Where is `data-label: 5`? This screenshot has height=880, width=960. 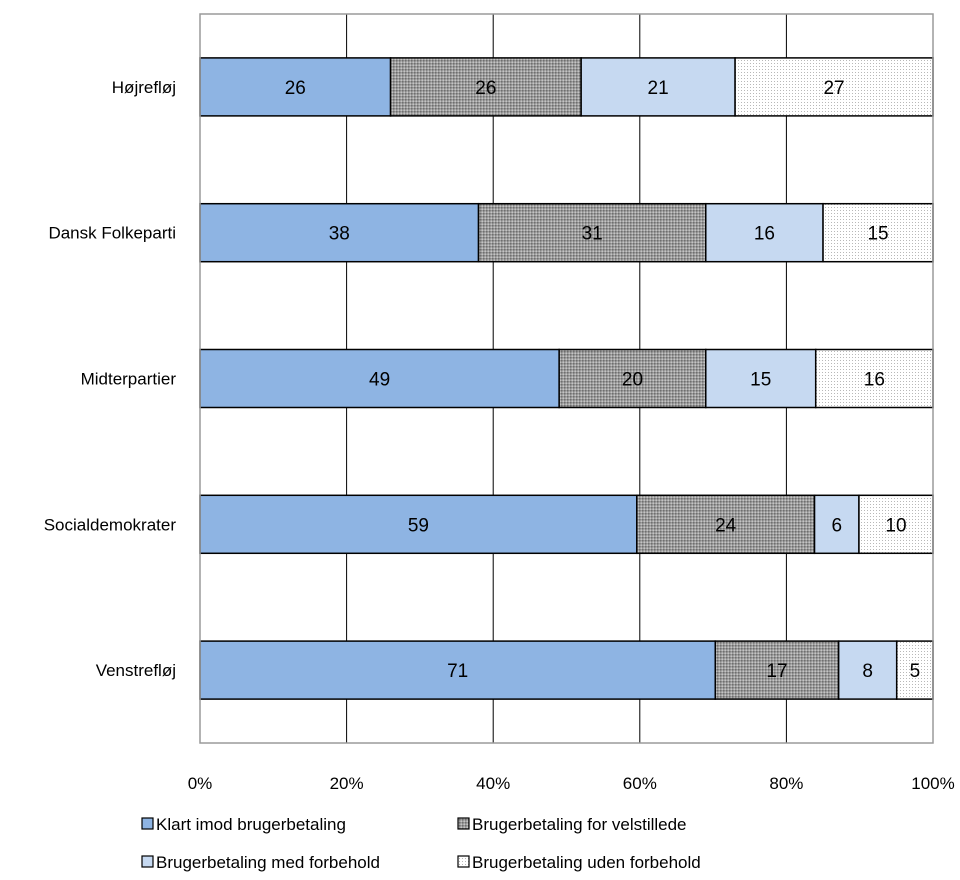
data-label: 5 is located at coordinates (915, 671).